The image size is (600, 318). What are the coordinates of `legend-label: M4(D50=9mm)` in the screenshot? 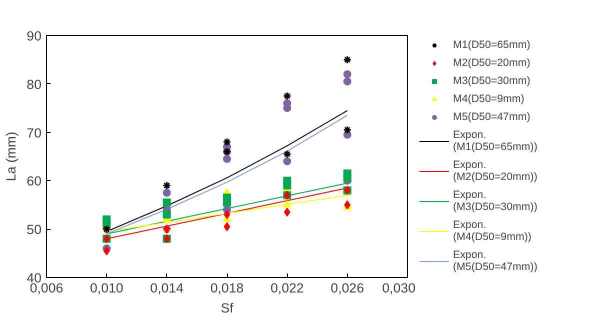 It's located at (488, 99).